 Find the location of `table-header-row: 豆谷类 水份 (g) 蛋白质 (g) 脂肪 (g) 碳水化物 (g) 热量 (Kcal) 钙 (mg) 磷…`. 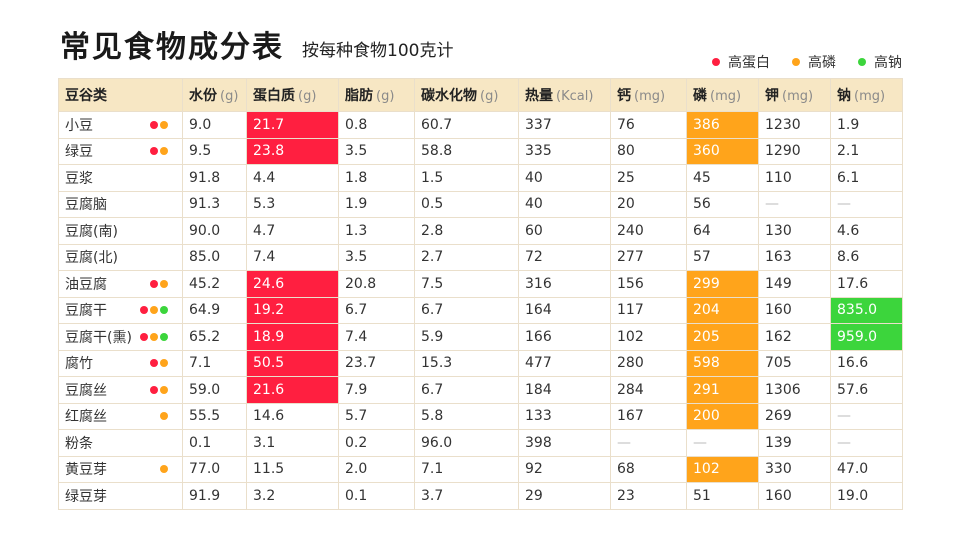

table-header-row: 豆谷类 水份 (g) 蛋白质 (g) 脂肪 (g) 碳水化物 (g) 热量 (Kcal) 钙 (mg) 磷… is located at coordinates (480, 95).